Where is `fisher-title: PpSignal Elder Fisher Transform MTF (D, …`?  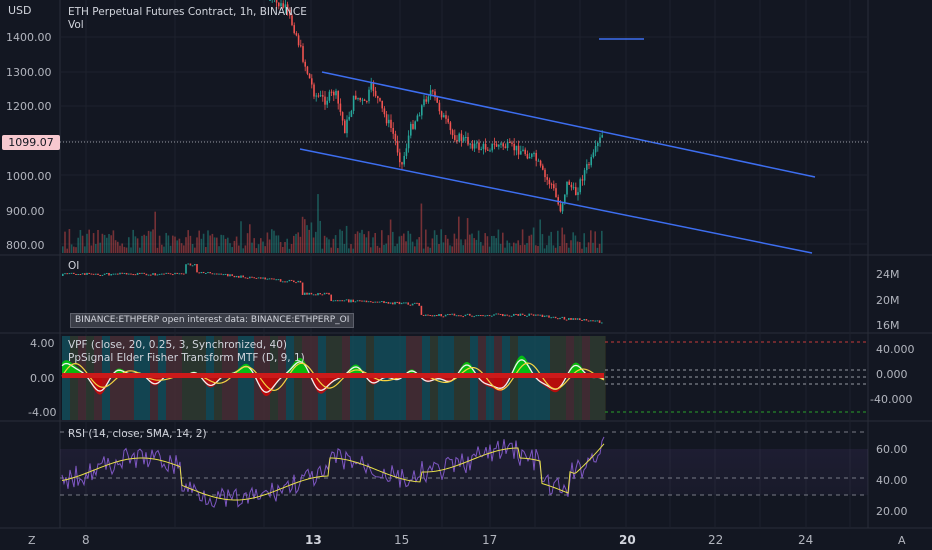 fisher-title: PpSignal Elder Fisher Transform MTF (D, … is located at coordinates (186, 358).